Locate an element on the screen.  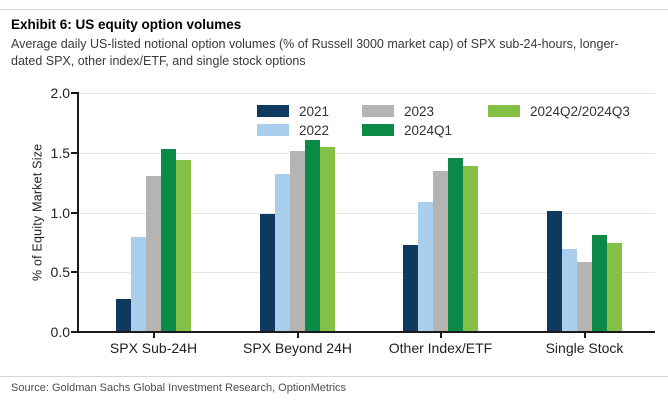
exhibit-title: Exhibit 6: US equity option volumes is located at coordinates (126, 24).